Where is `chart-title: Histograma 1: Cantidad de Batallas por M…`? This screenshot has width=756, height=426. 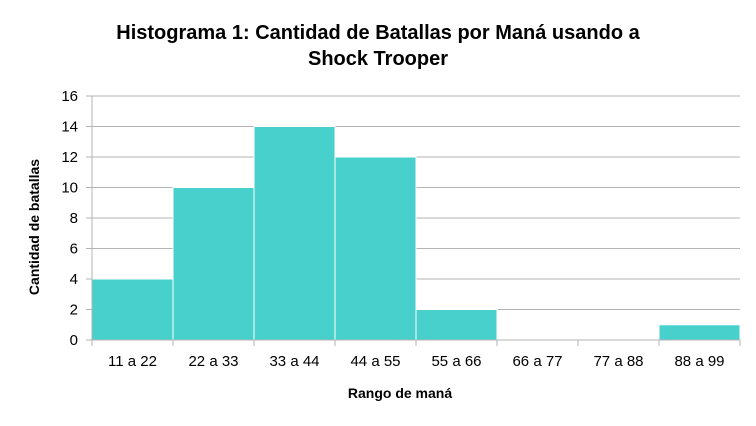
chart-title: Histograma 1: Cantidad de Batallas por M… is located at coordinates (378, 46).